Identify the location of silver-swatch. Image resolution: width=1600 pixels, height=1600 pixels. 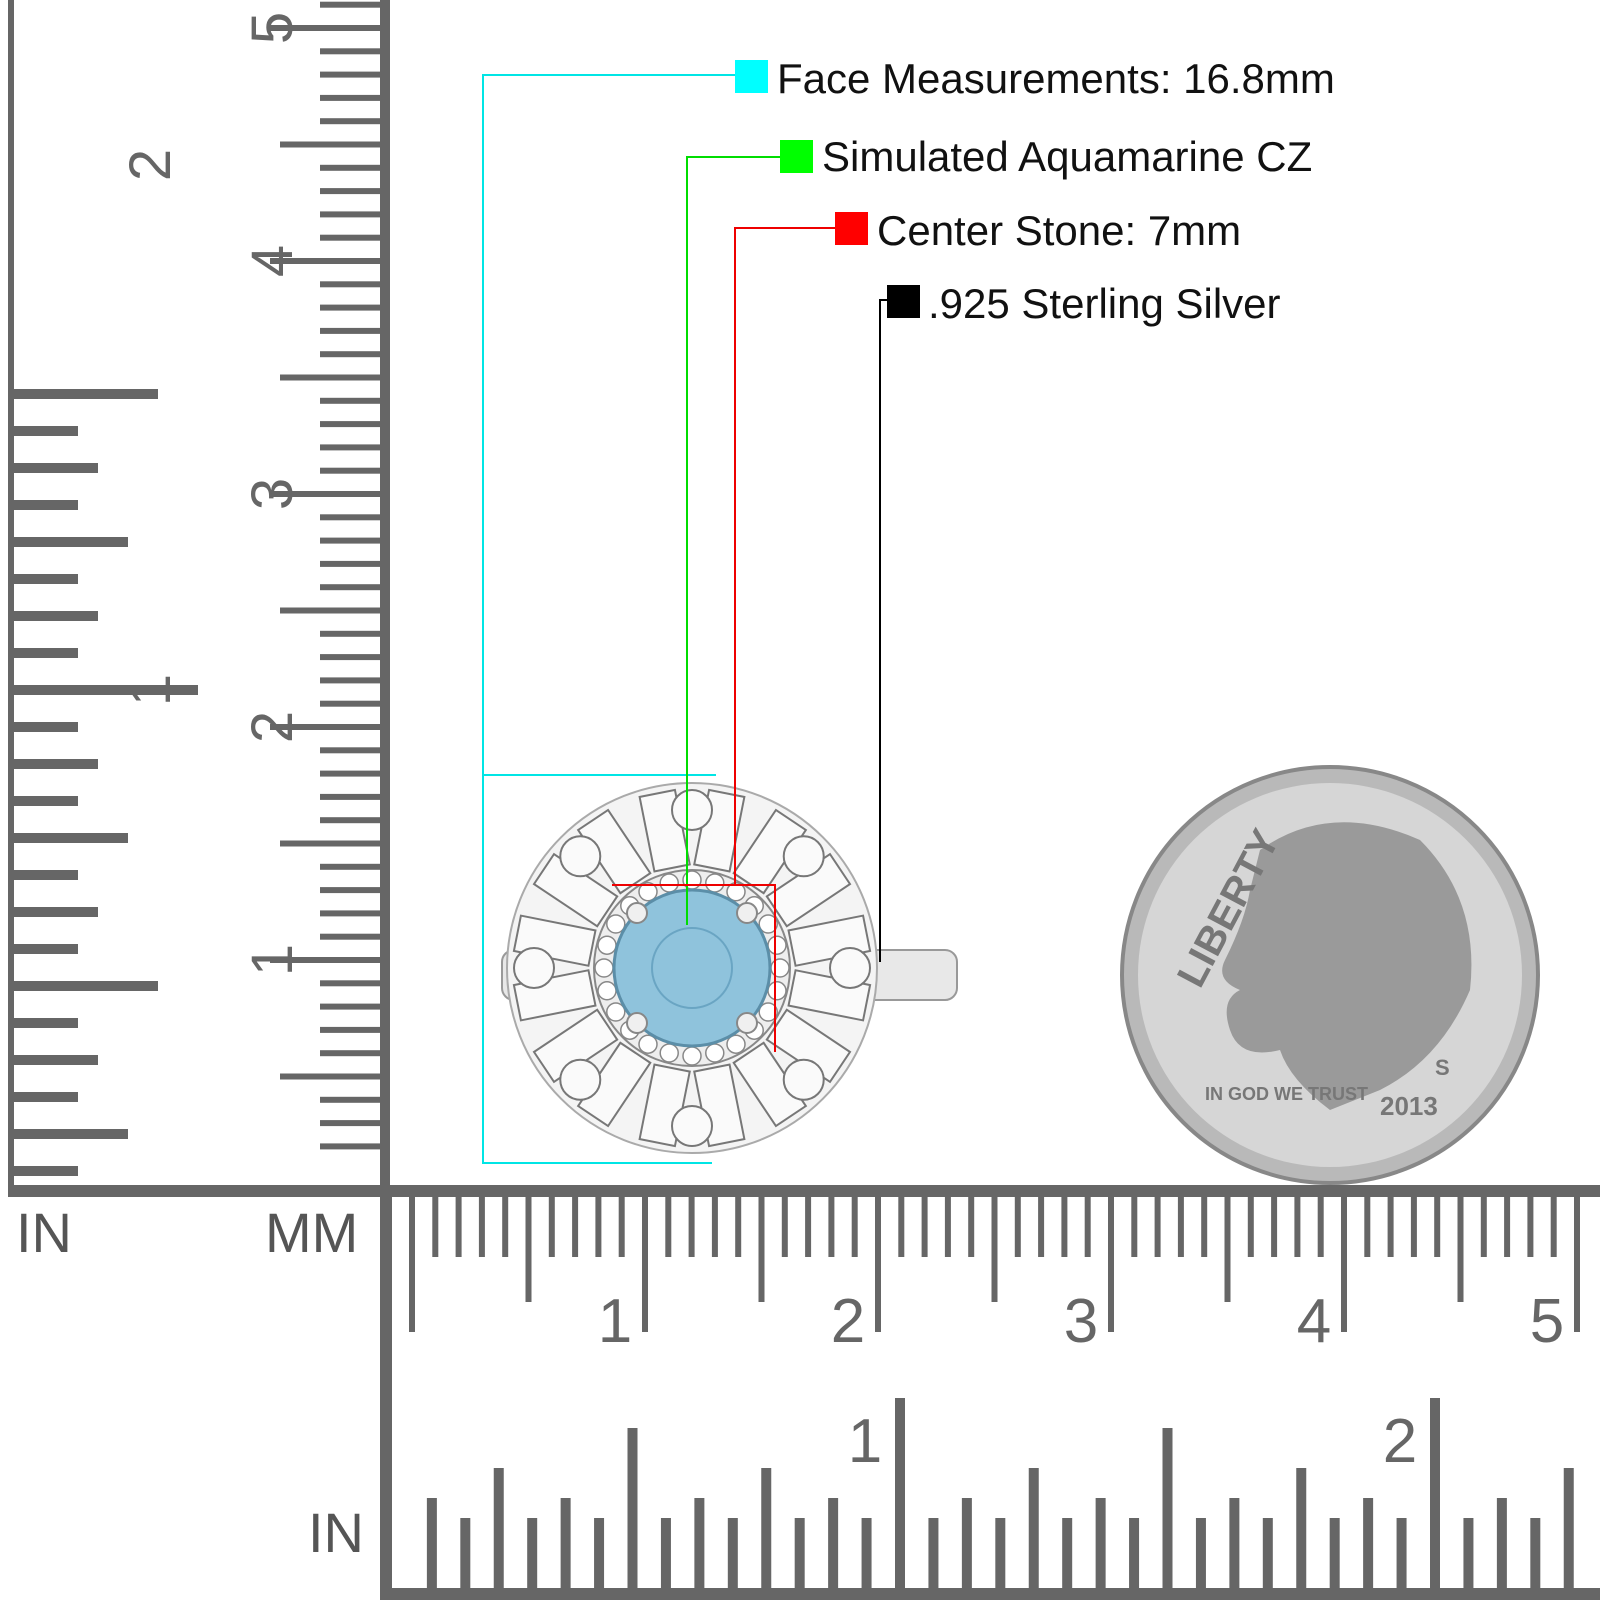
(903, 301).